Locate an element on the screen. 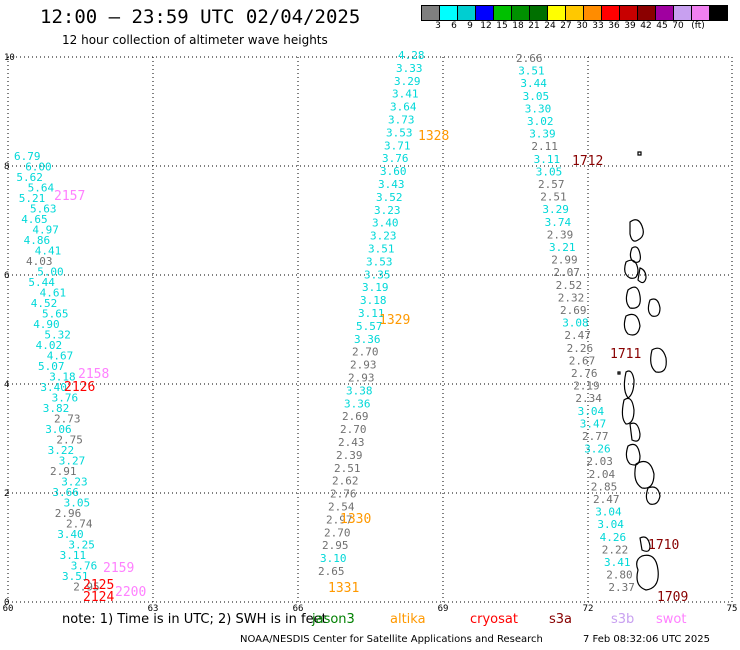 Image resolution: width=740 pixels, height=650 pixels. wave-height-reading: 2.37 is located at coordinates (621, 587).